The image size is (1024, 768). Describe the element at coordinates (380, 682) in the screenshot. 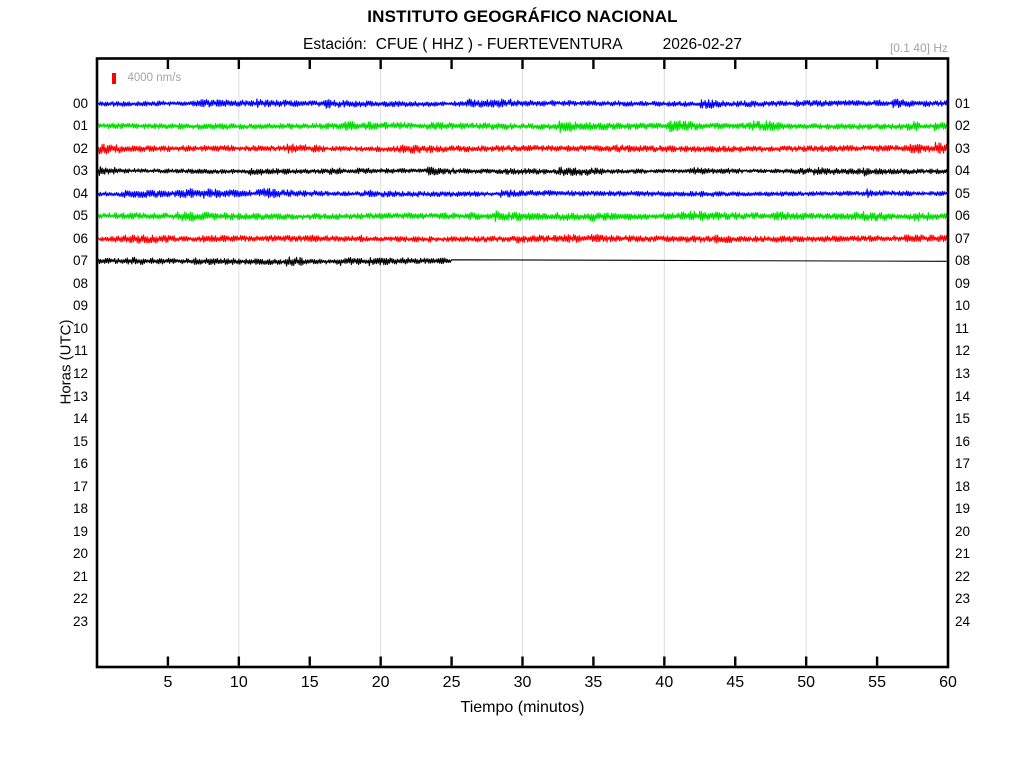

I see `x-tick-label: 20` at that location.